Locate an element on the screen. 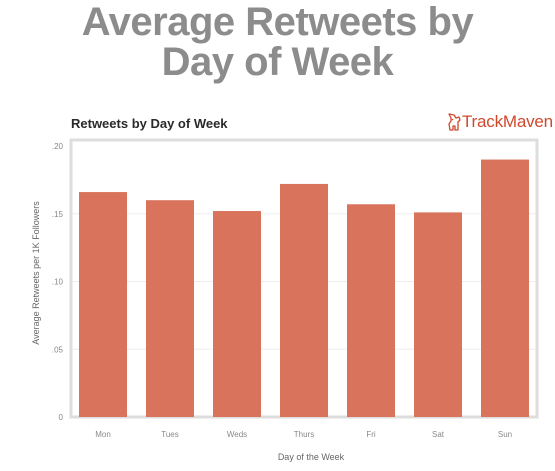 This screenshot has height=471, width=555. bar-sun is located at coordinates (505, 288).